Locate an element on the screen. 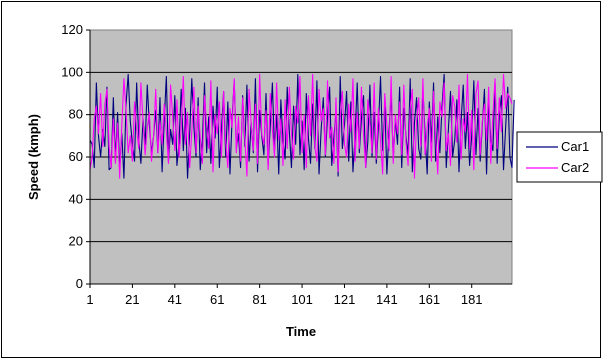 The width and height of the screenshot is (603, 362). x-tick-label: 41 is located at coordinates (175, 299).